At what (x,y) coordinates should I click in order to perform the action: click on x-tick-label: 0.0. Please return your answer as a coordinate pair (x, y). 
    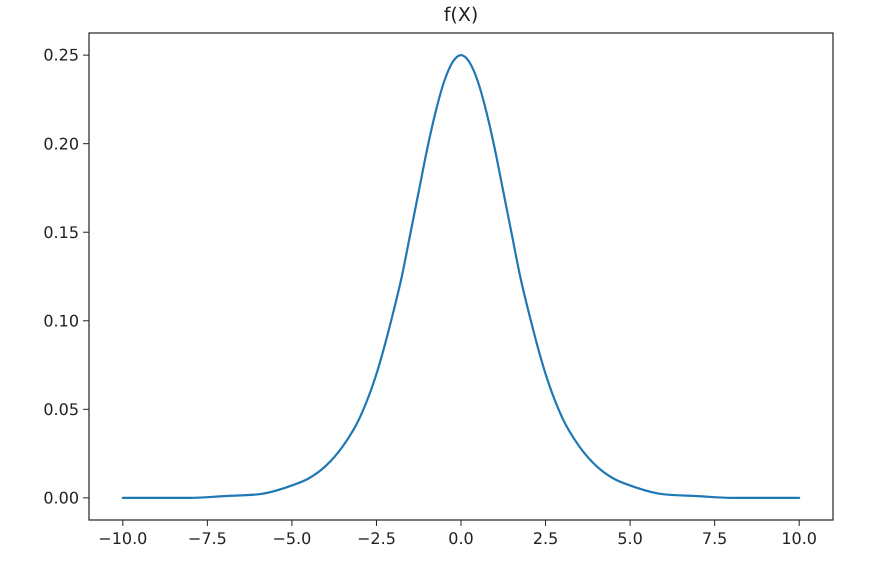
    Looking at the image, I should click on (461, 538).